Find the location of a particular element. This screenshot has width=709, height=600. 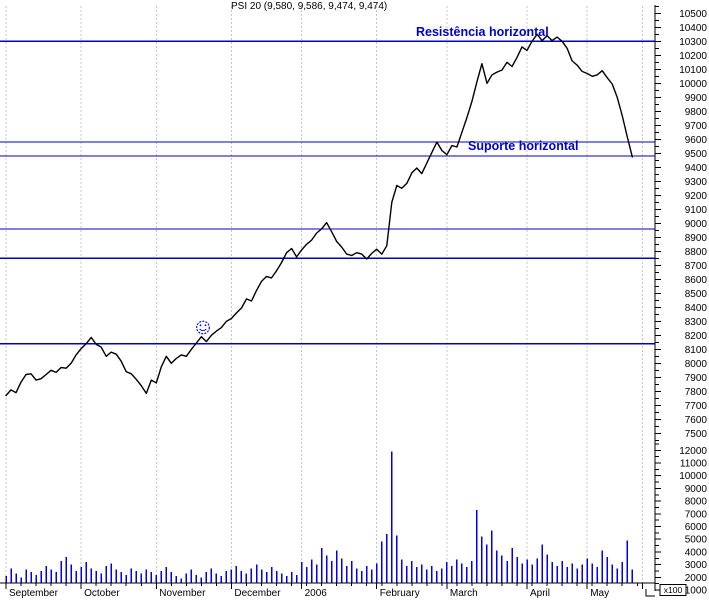

axis-tick-label: 8900 is located at coordinates (696, 238).